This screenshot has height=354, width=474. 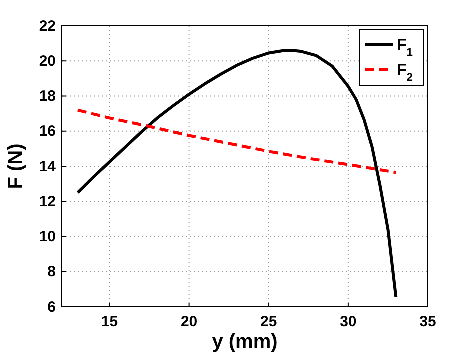 What do you see at coordinates (245, 342) in the screenshot?
I see `x-axis-title: y (mm)` at bounding box center [245, 342].